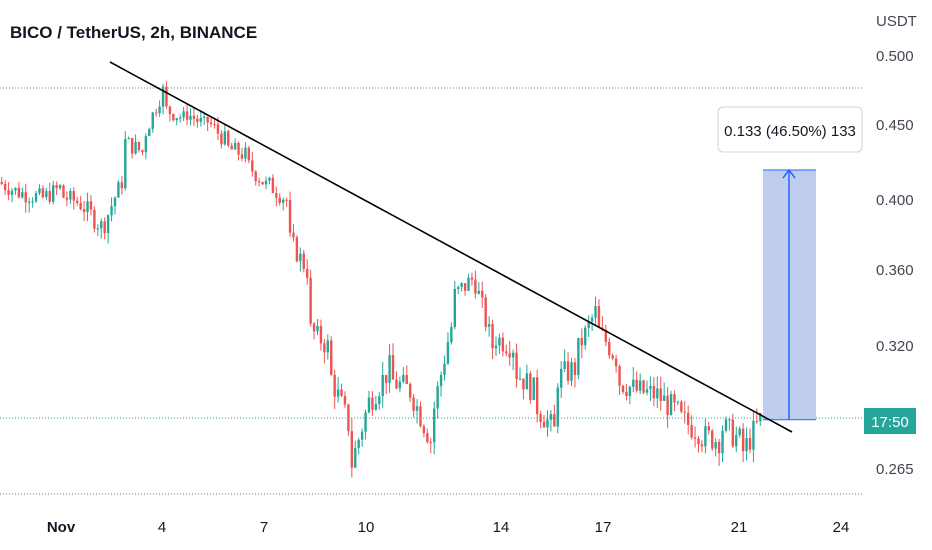 This screenshot has height=550, width=932. Describe the element at coordinates (841, 527) in the screenshot. I see `time-tick-label: 24` at that location.